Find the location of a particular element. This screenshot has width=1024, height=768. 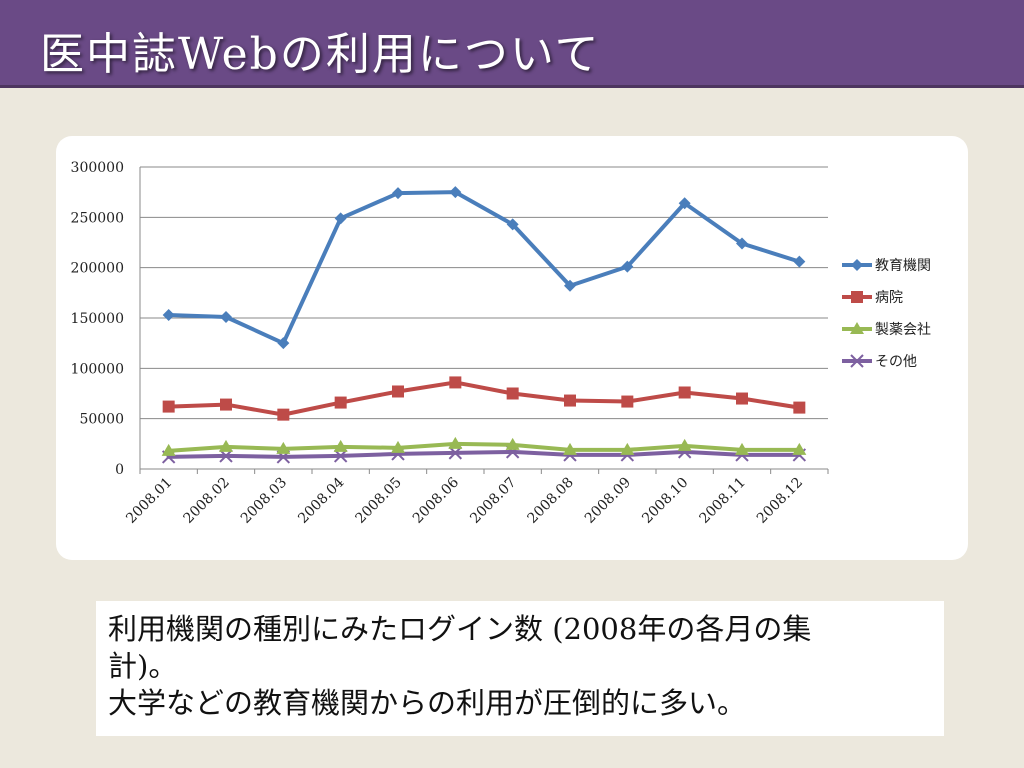

x-tick-label: 2008.06 is located at coordinates (436, 500).